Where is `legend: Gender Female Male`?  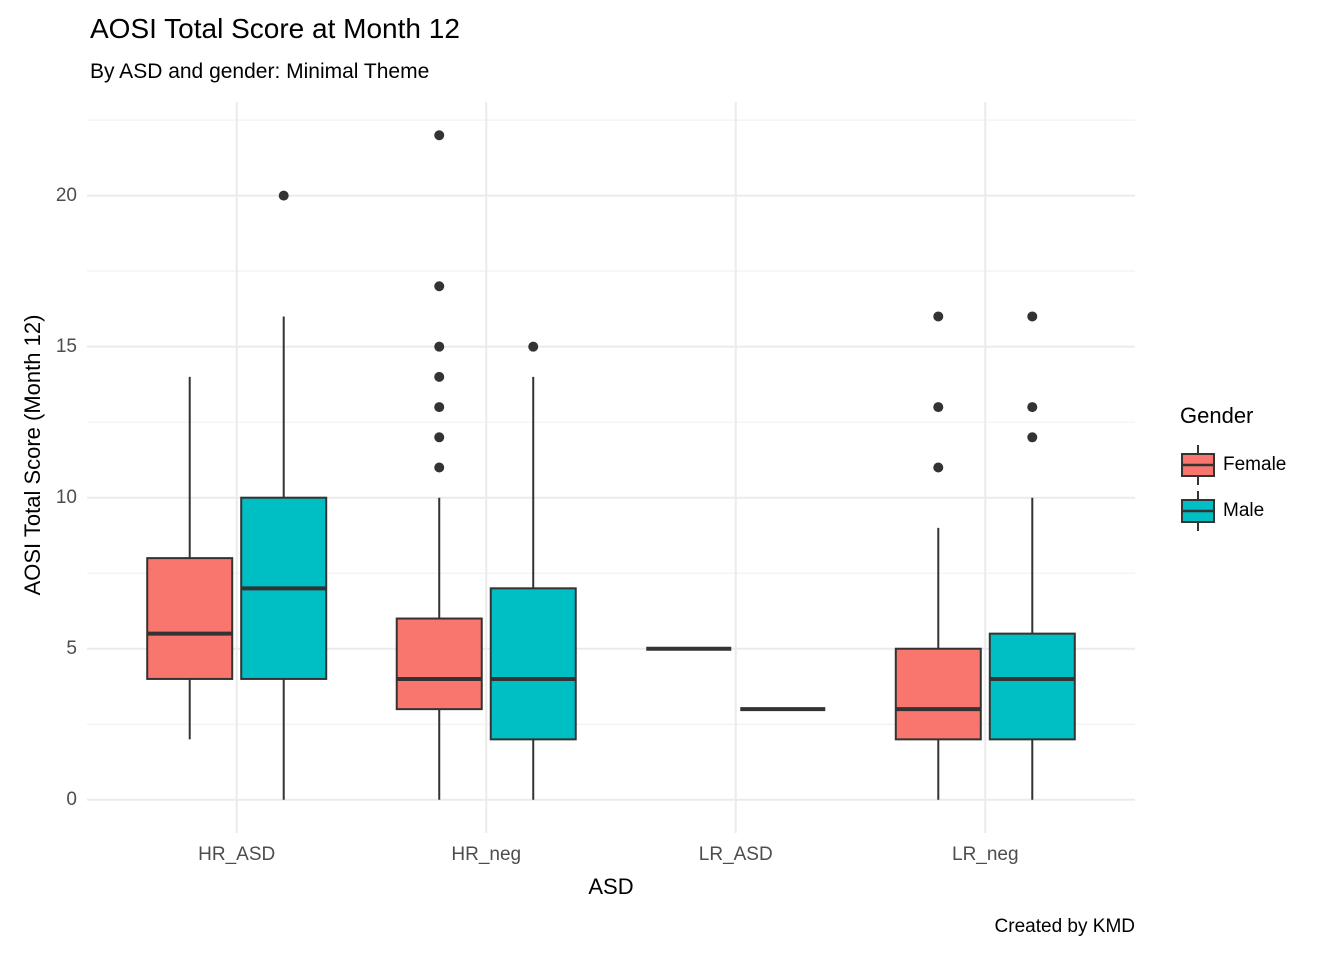
legend: Gender Female Male is located at coordinates (1233, 468).